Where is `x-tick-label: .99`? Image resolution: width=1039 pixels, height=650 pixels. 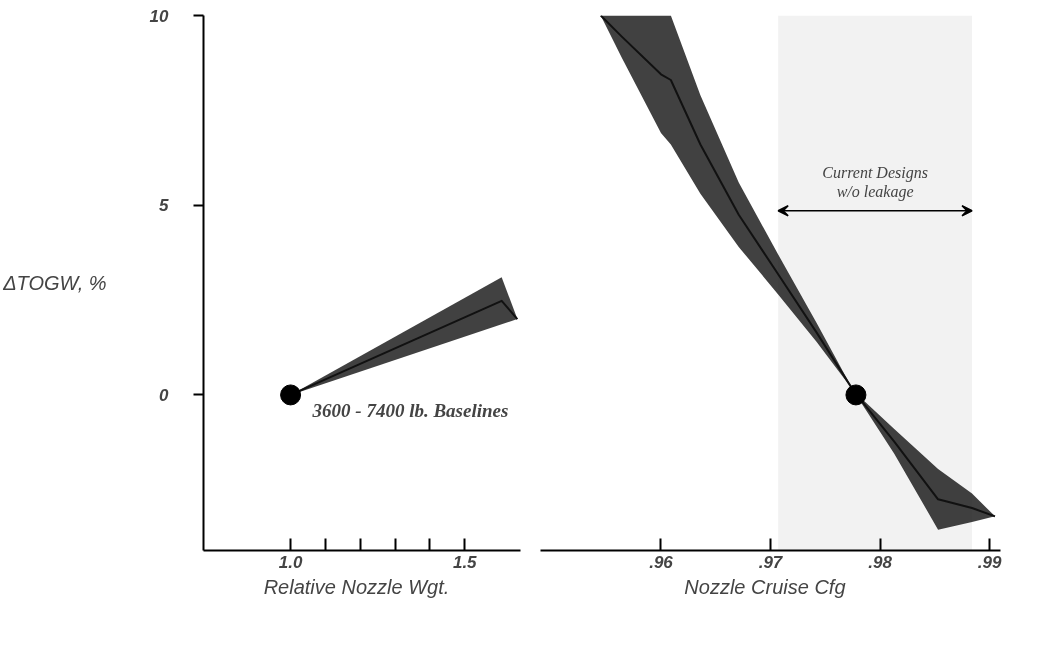
x-tick-label: .99 is located at coordinates (989, 562).